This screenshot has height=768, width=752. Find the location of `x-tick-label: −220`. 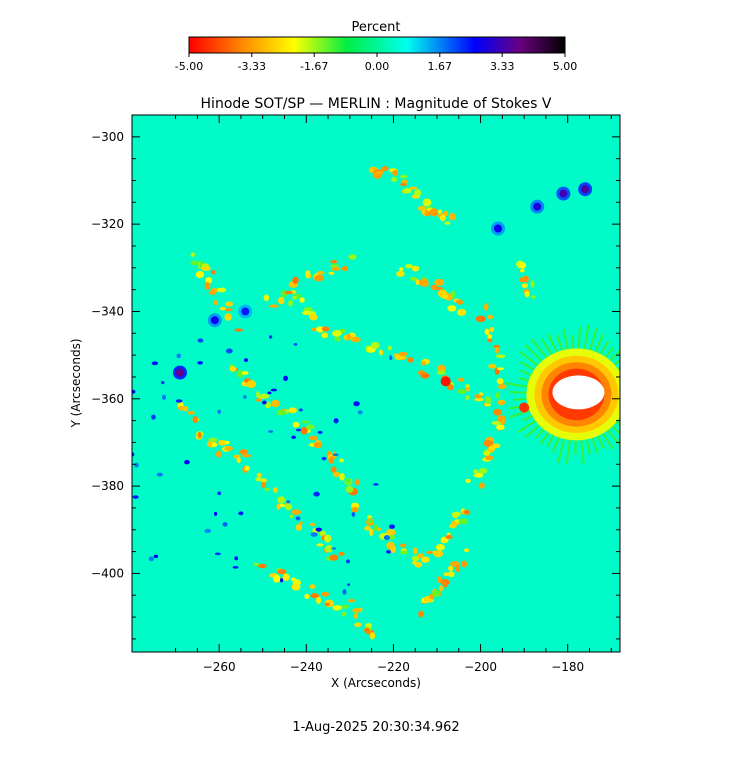

x-tick-label: −220 is located at coordinates (393, 667).